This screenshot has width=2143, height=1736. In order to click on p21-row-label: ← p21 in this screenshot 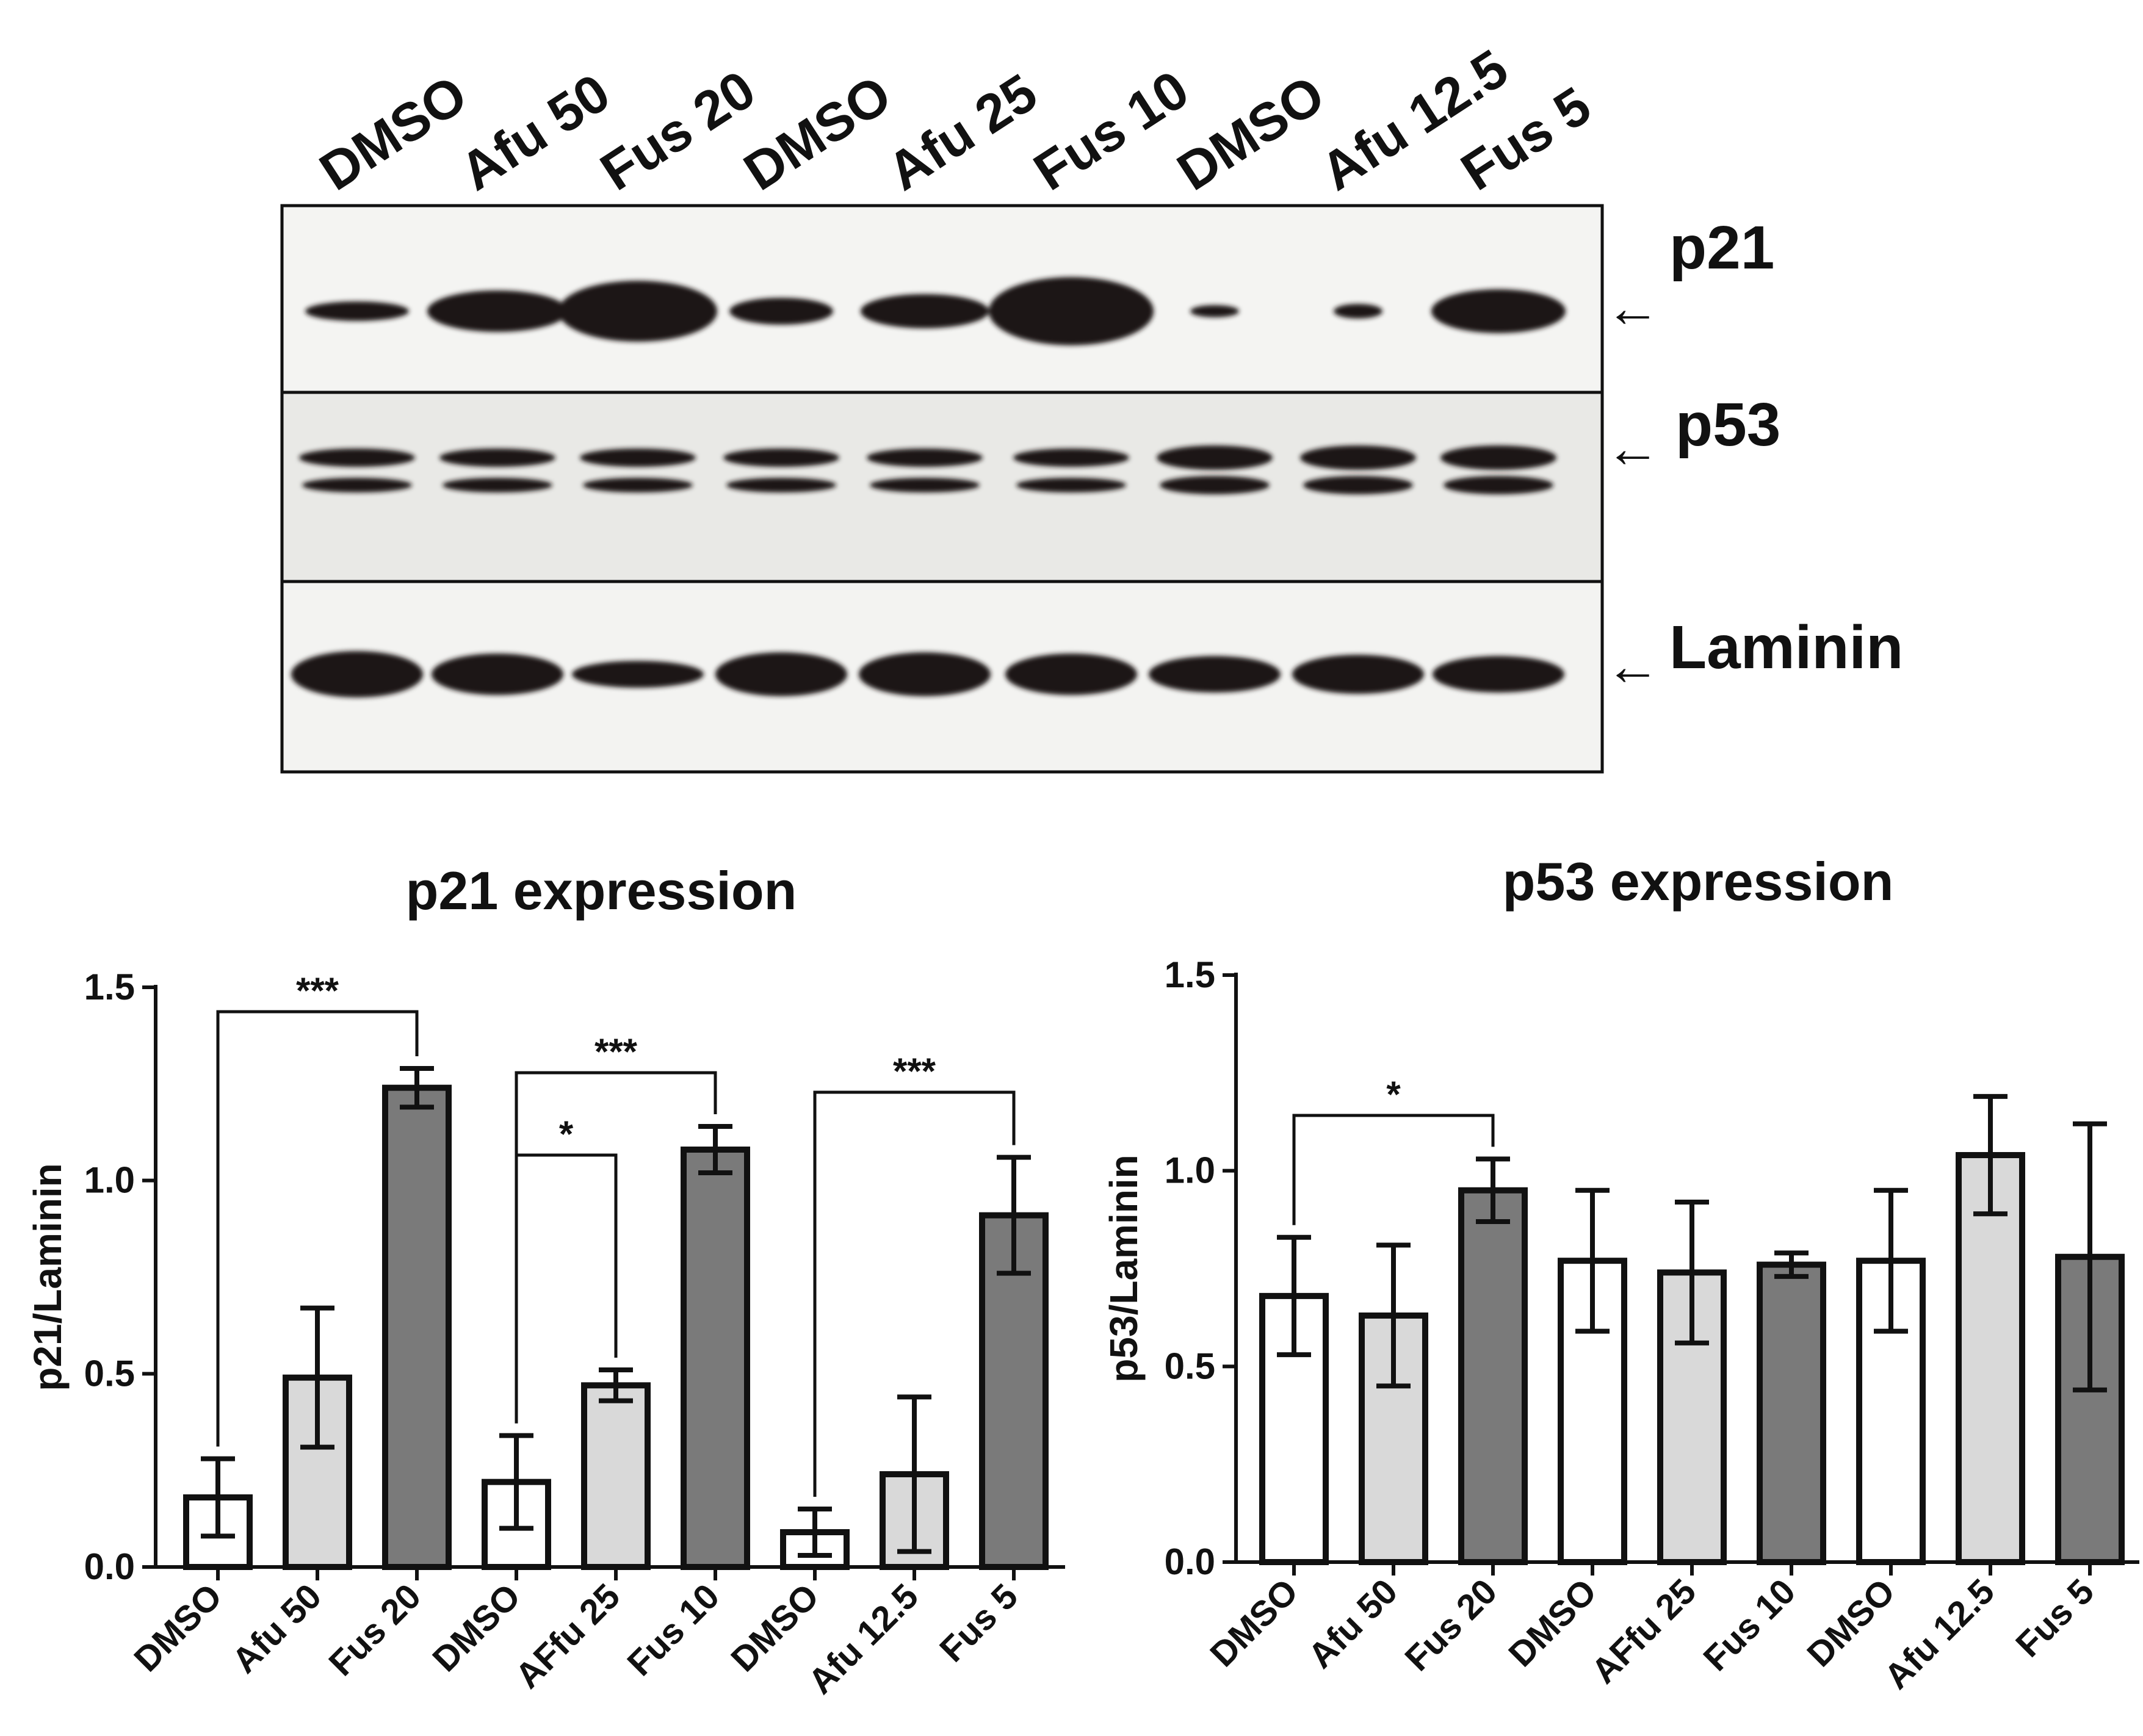, I will do `click(1689, 276)`.